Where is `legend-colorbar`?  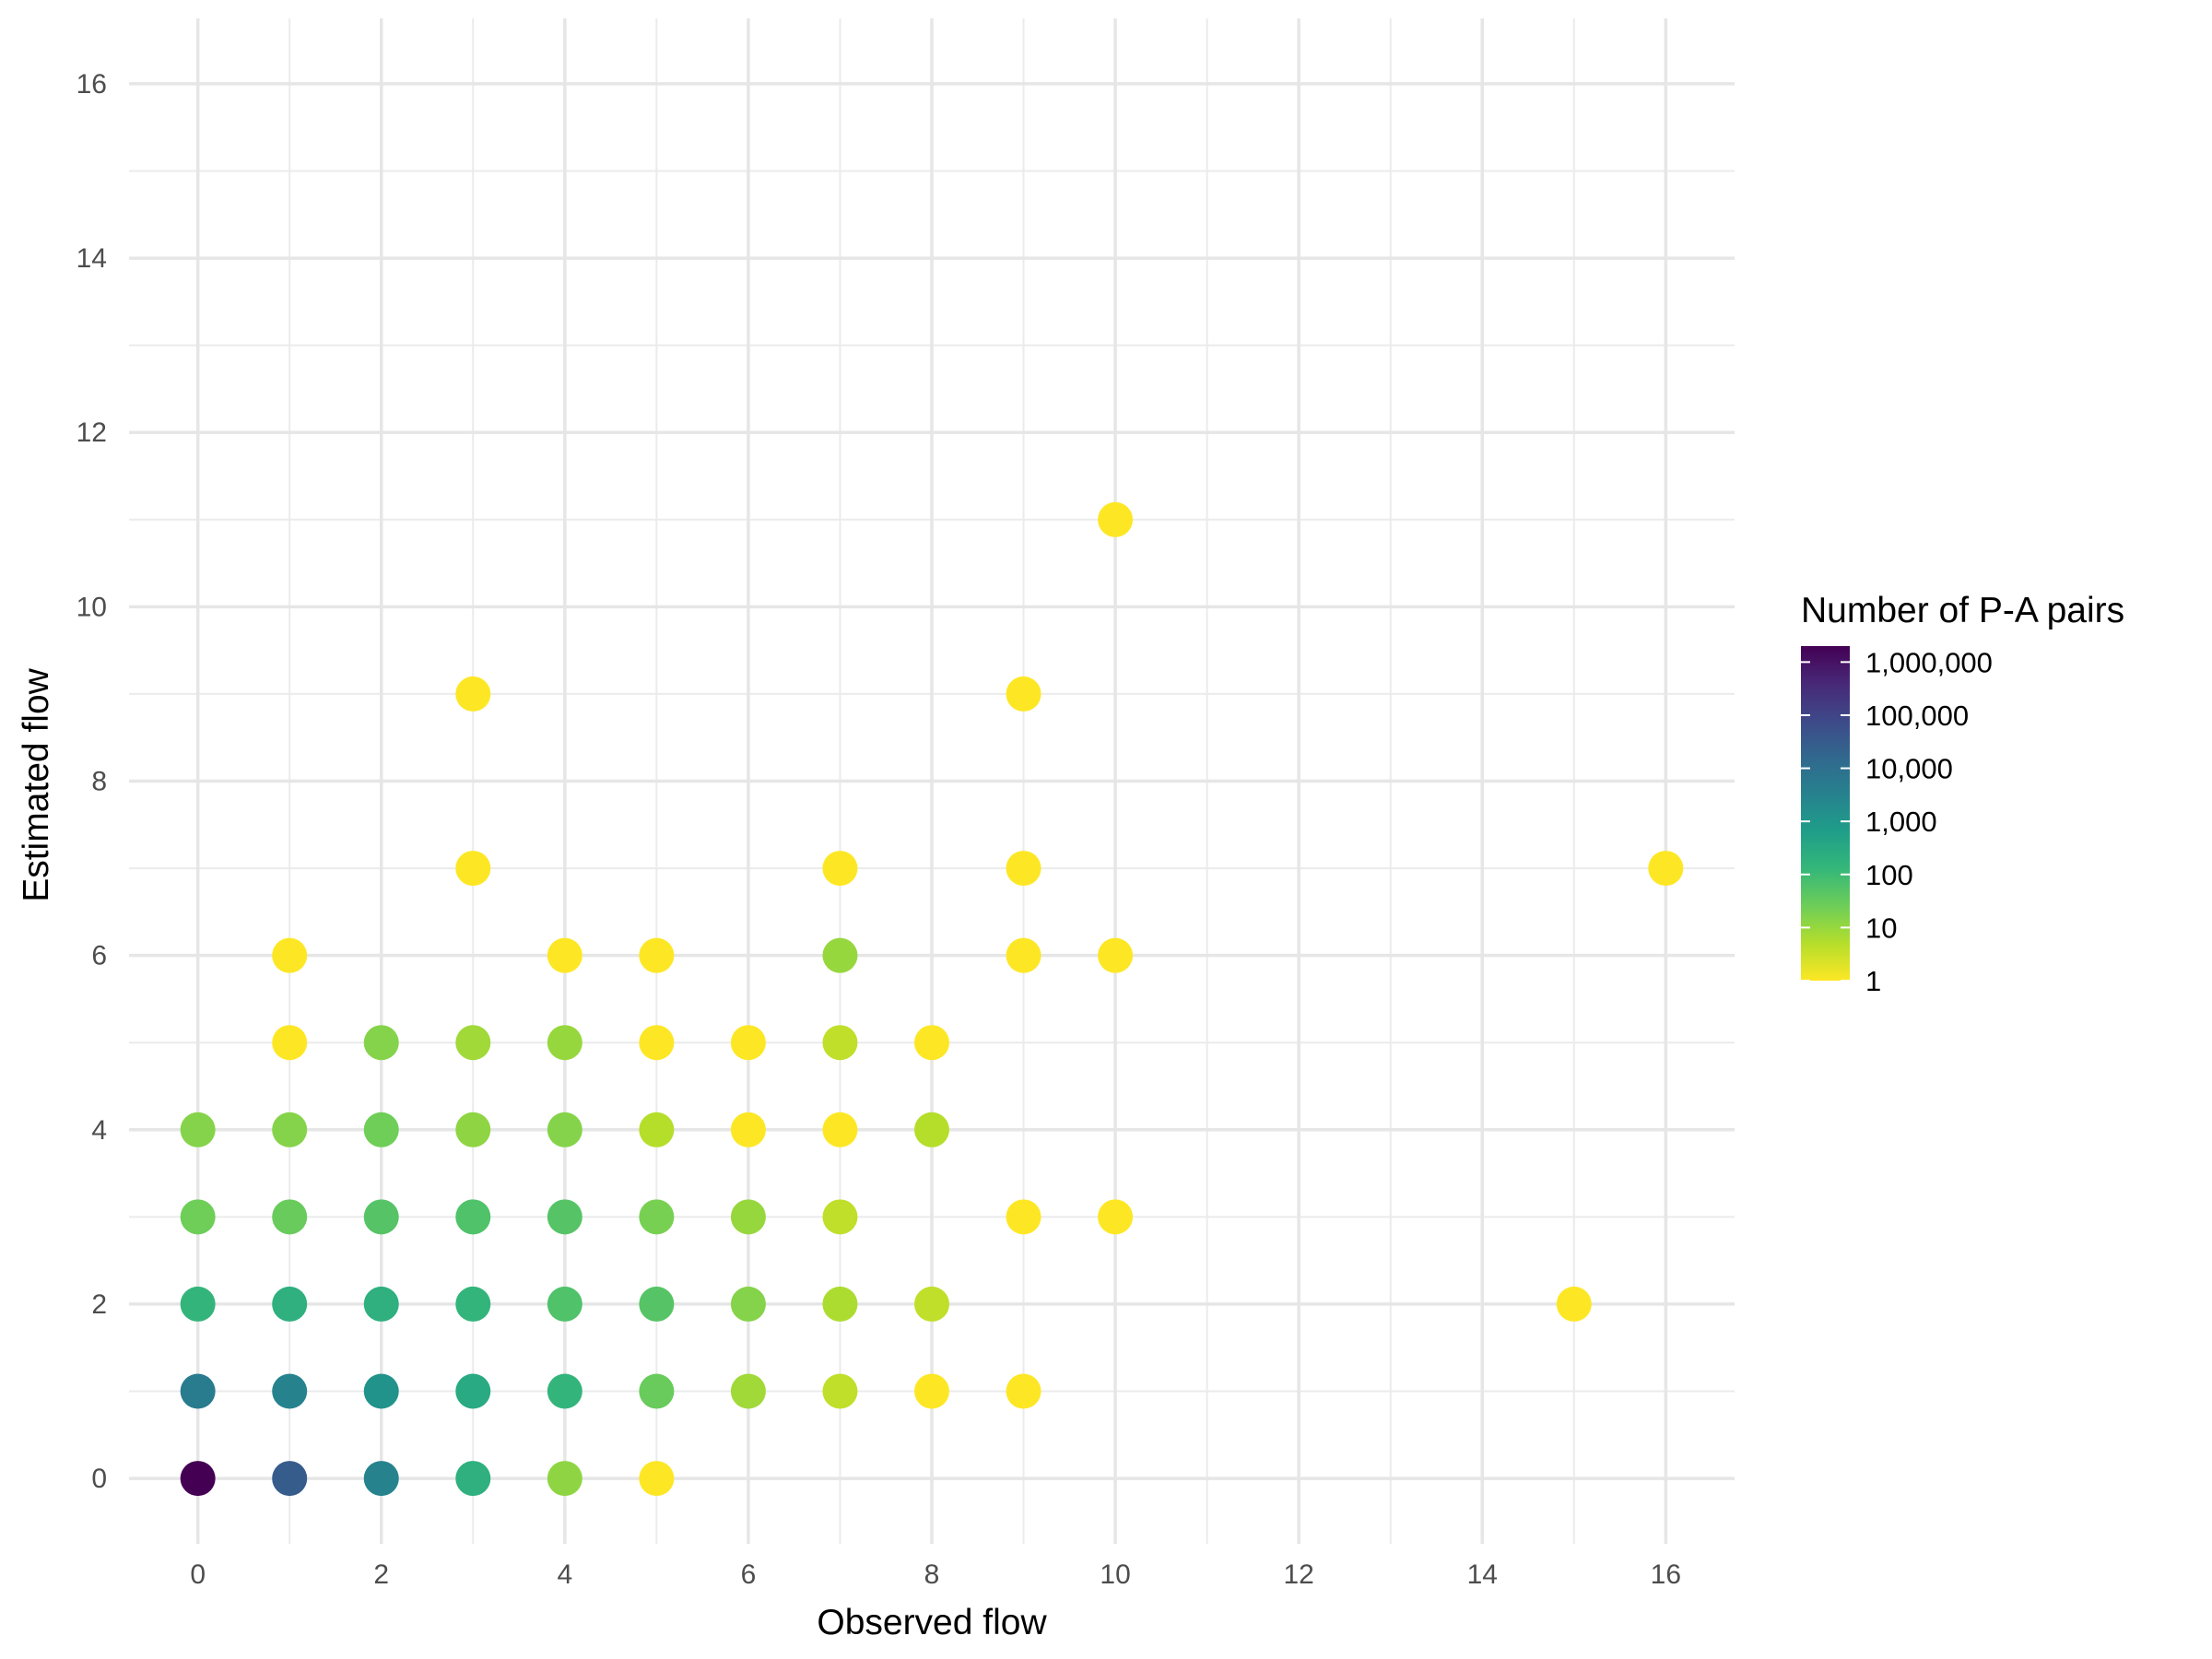
legend-colorbar is located at coordinates (1825, 813).